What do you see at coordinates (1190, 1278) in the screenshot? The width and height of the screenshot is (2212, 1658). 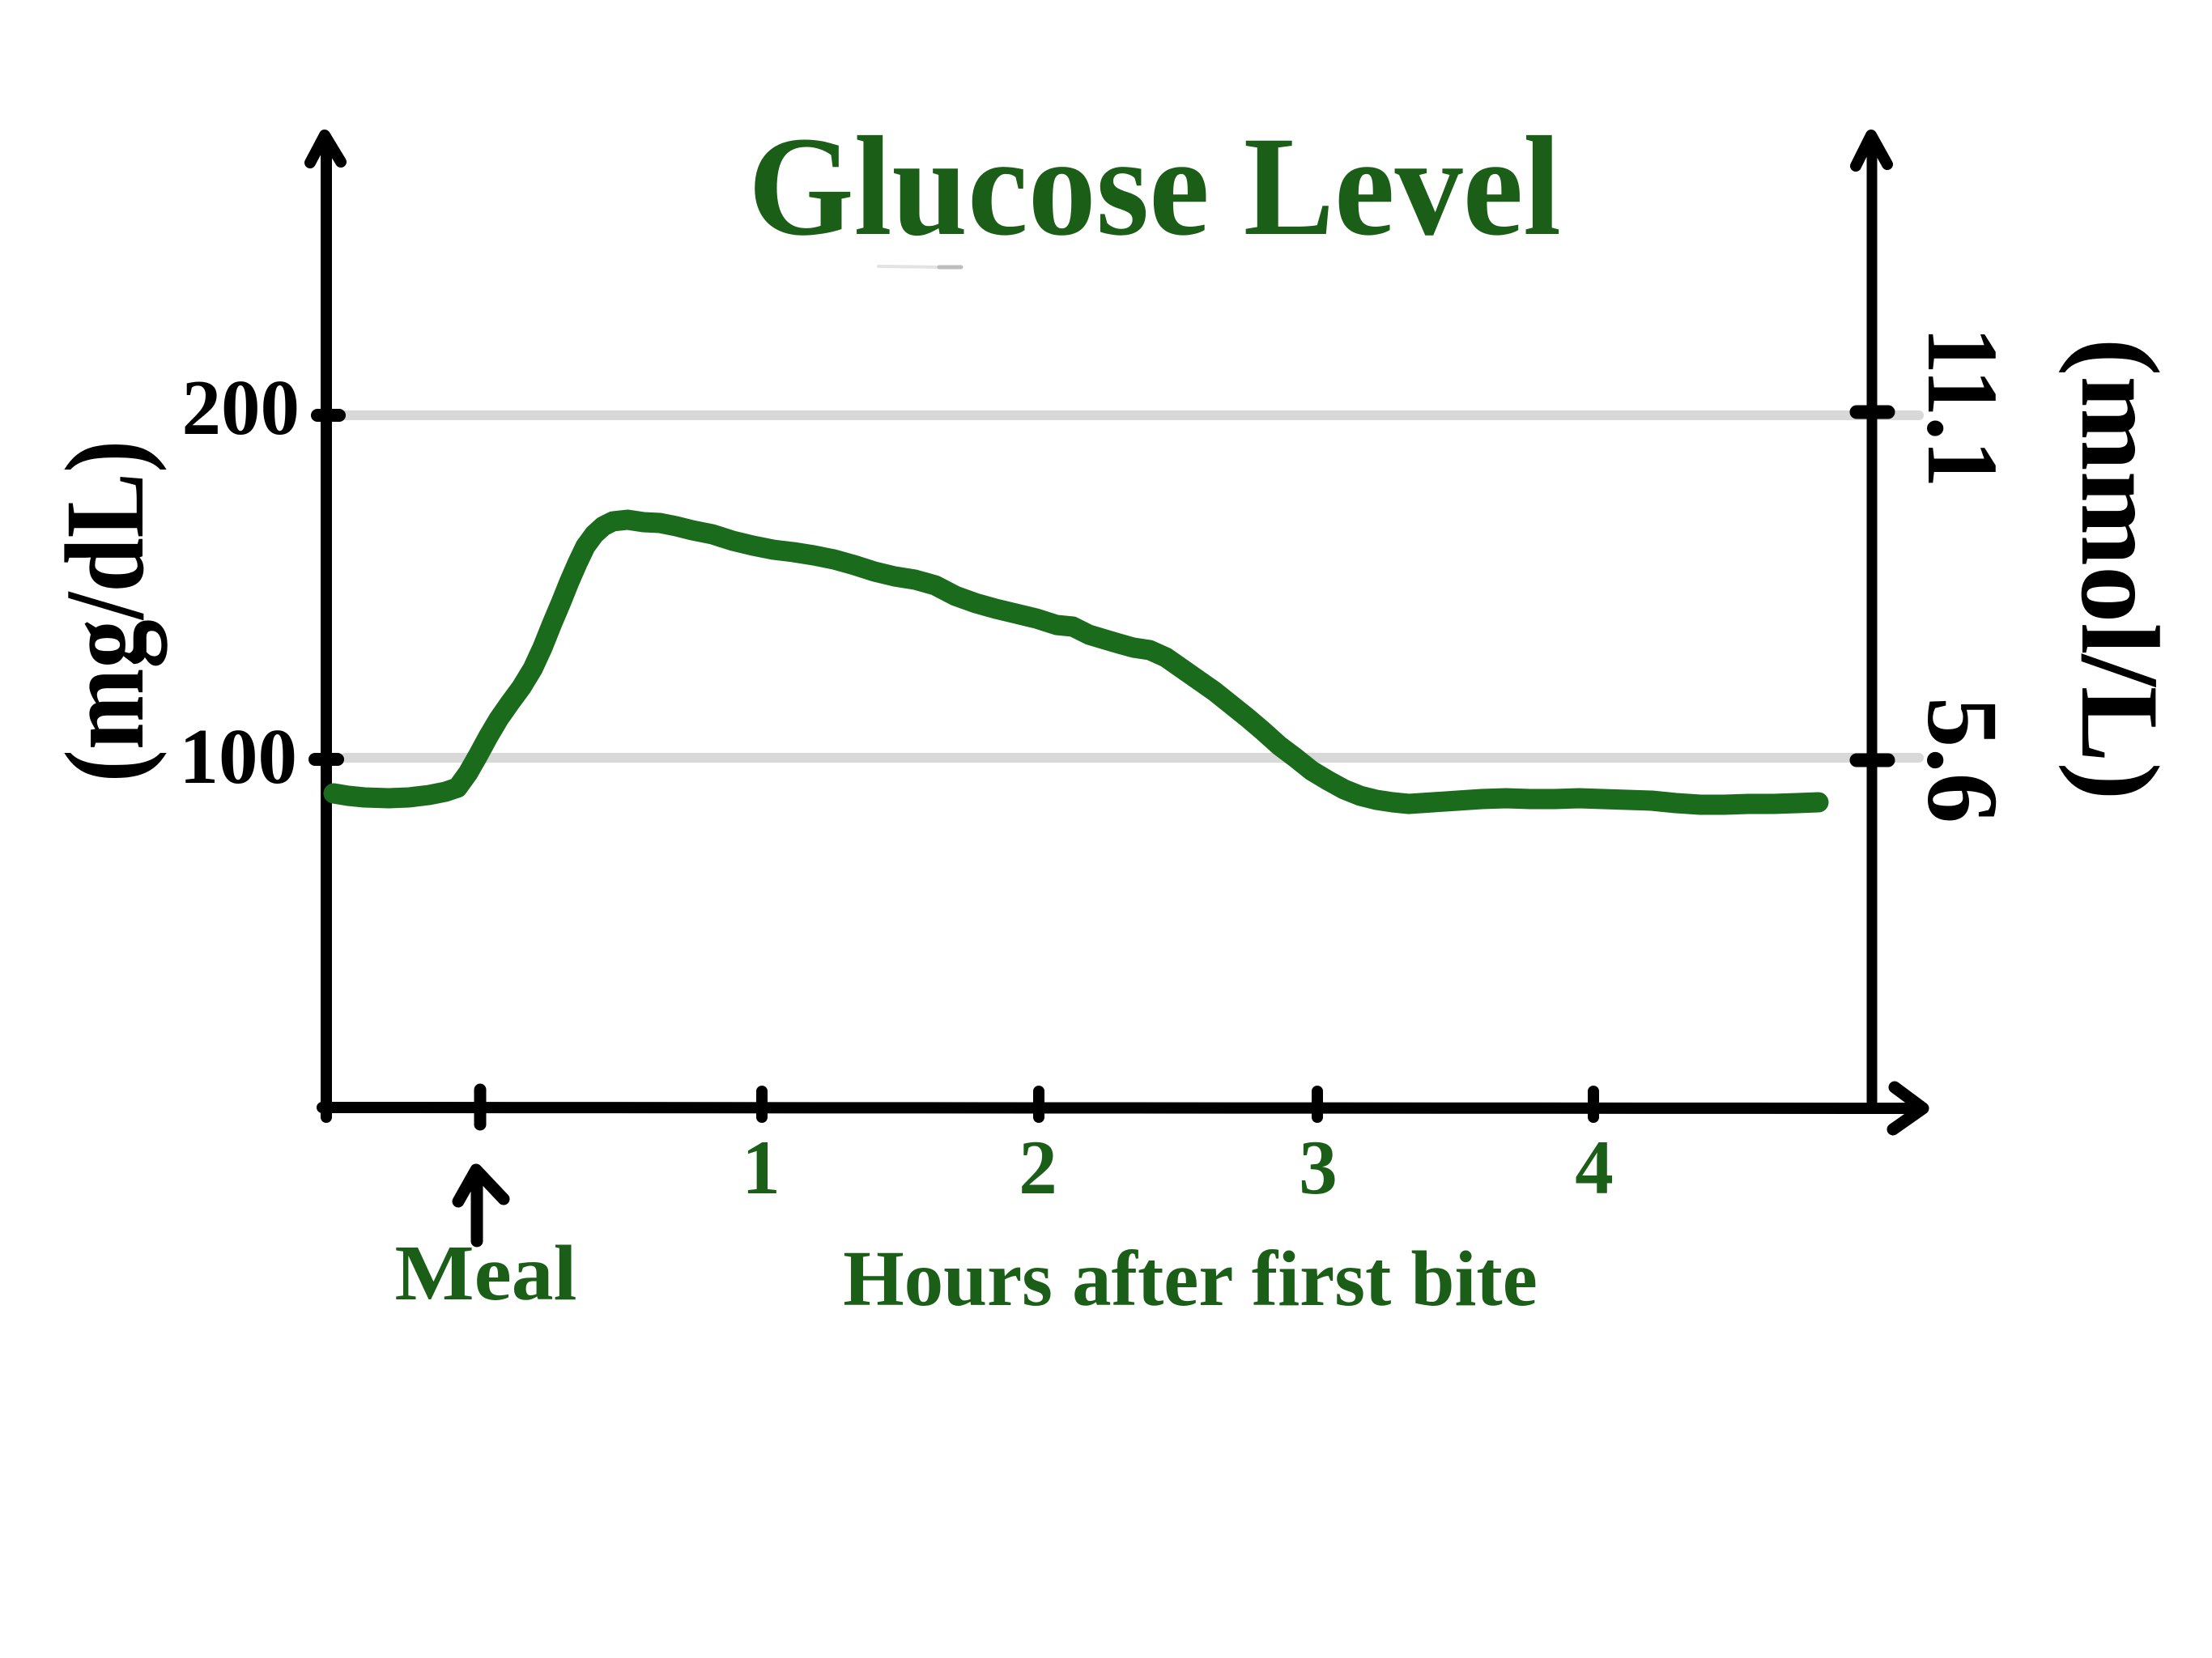 I see `svg-text: Hours after first bite` at bounding box center [1190, 1278].